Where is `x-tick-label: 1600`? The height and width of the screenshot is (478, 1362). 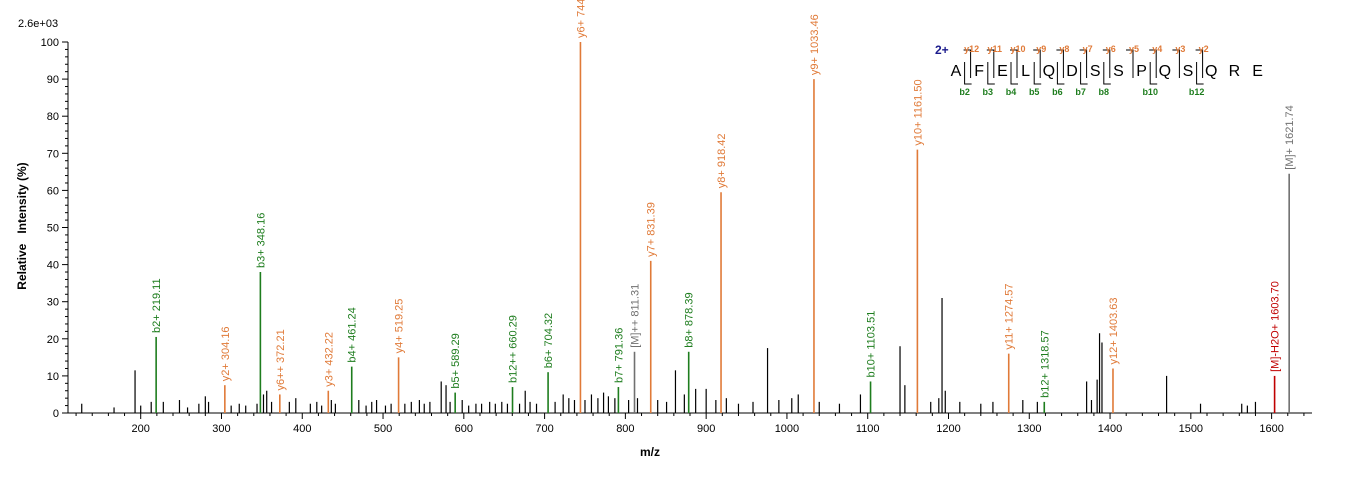 x-tick-label: 1600 is located at coordinates (1271, 429).